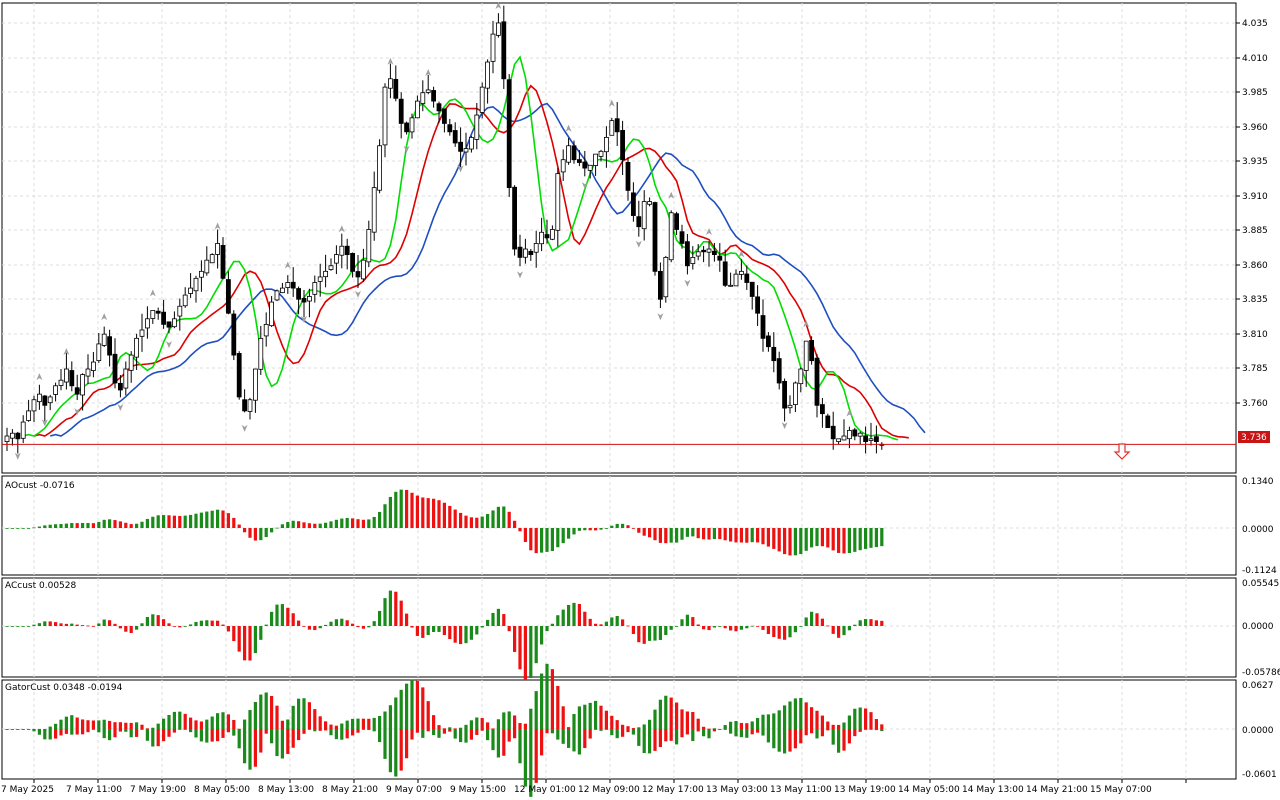  I want to click on gator-histogram, so click(444, 730).